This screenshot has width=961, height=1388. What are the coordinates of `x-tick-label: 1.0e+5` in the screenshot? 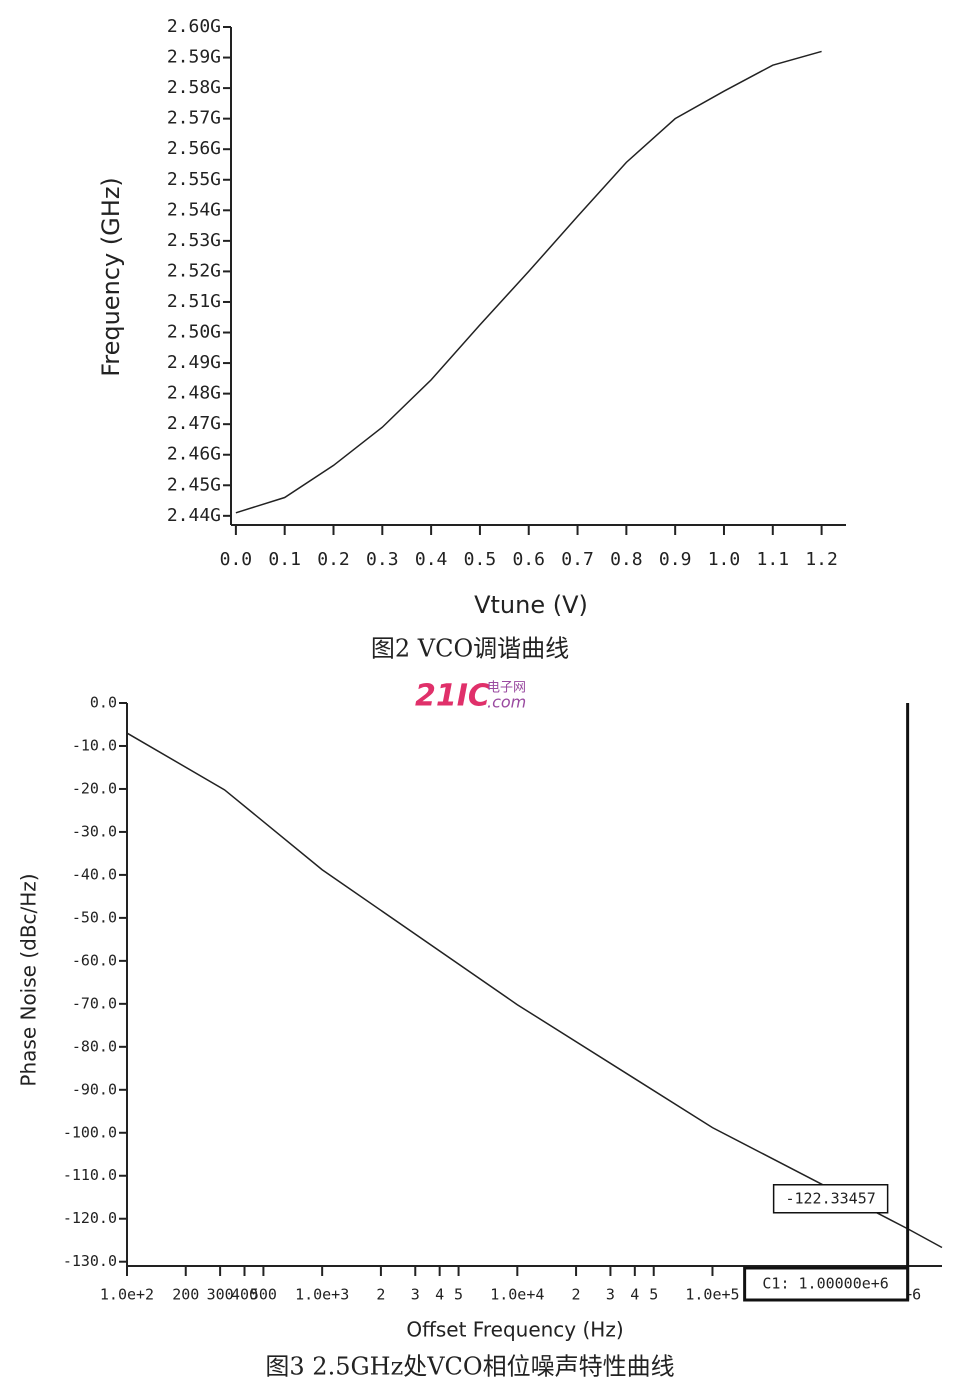 It's located at (712, 1295).